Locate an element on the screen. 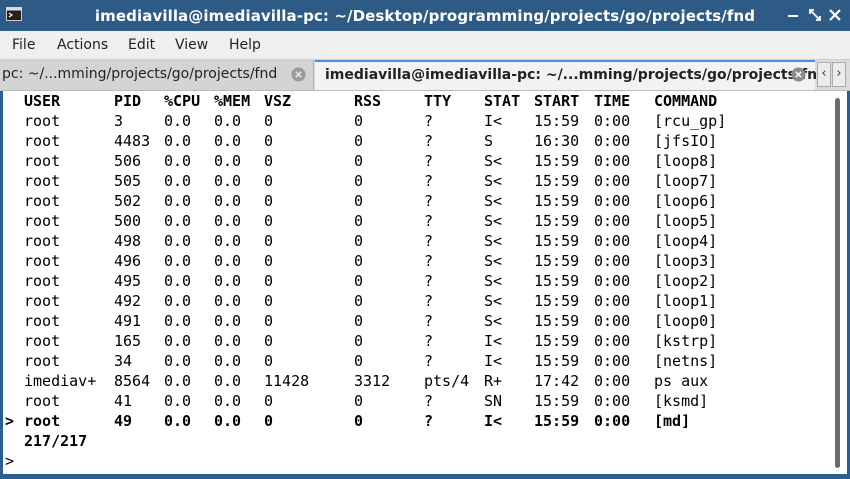 The image size is (850, 479). cell-command: [md] is located at coordinates (672, 421).